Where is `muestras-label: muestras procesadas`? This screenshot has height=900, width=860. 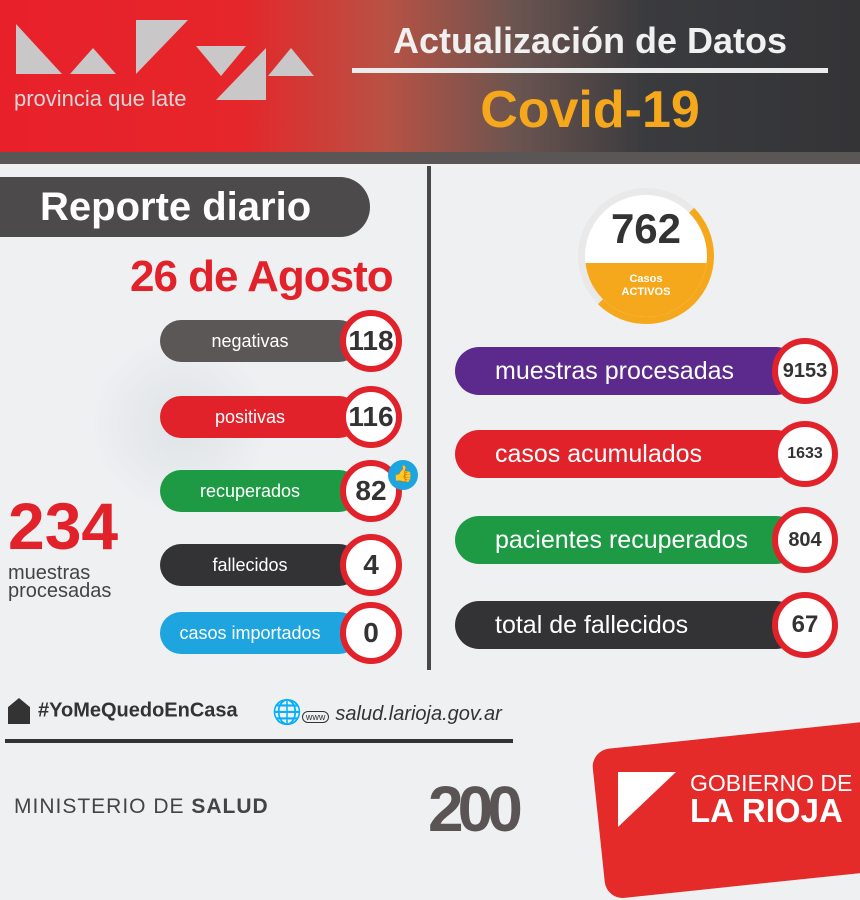 muestras-label: muestras procesadas is located at coordinates (60, 582).